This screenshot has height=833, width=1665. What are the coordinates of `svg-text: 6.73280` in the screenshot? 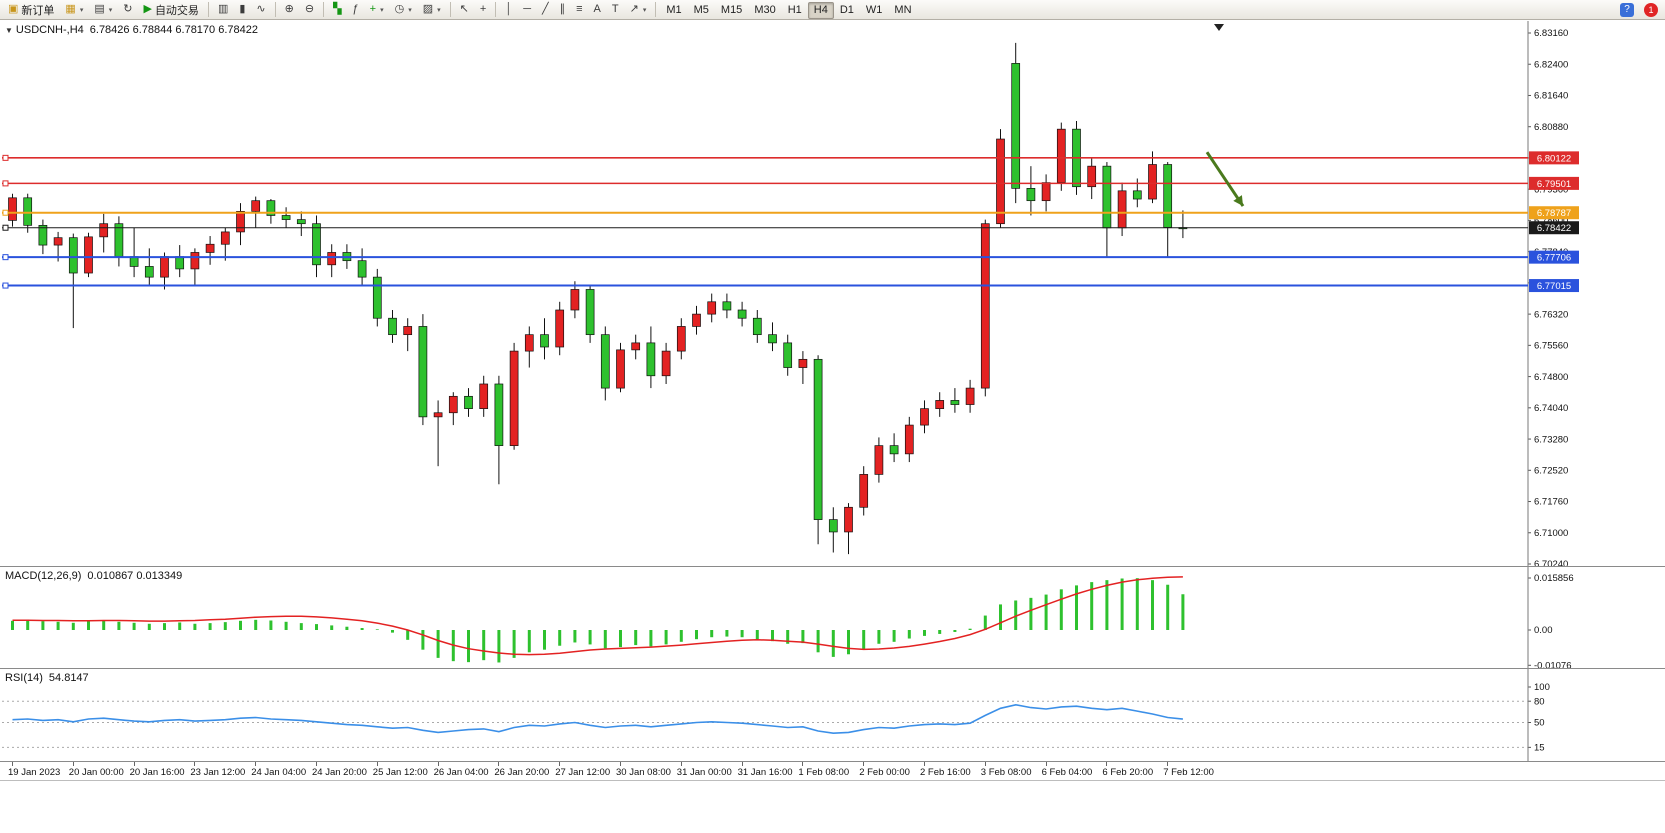 It's located at (1551, 439).